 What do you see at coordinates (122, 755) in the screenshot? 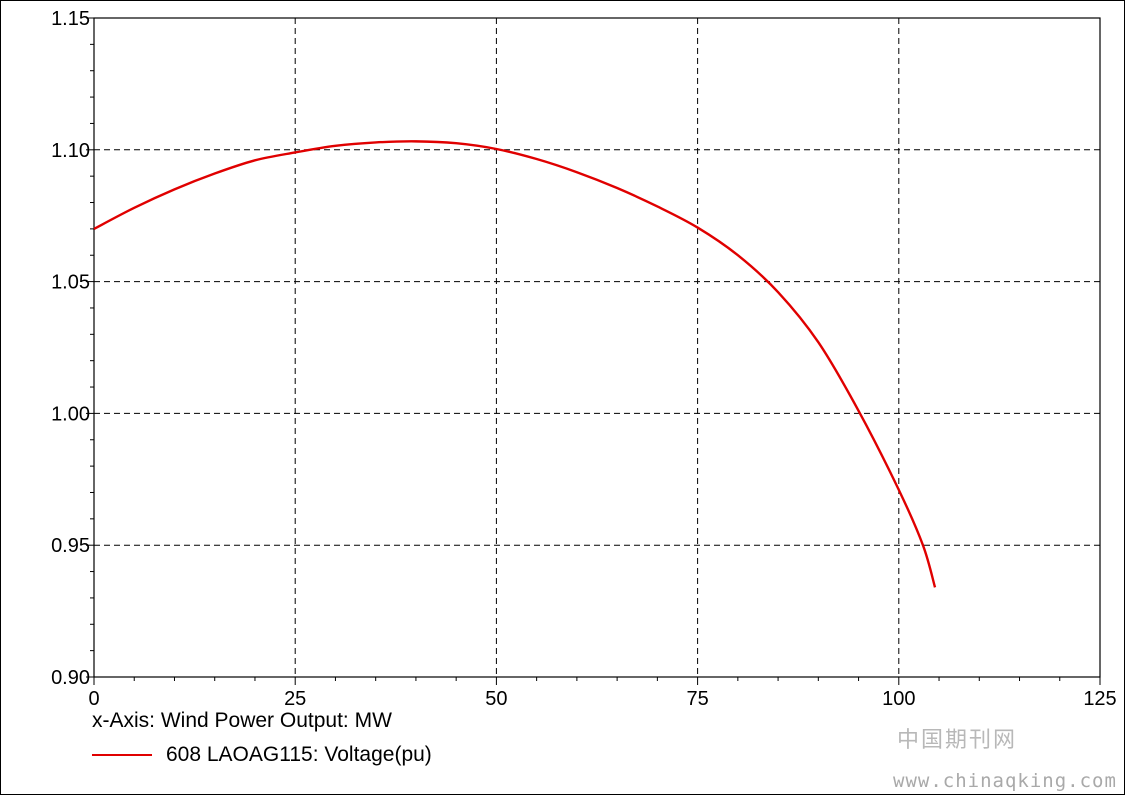
I see `legend-swatch` at bounding box center [122, 755].